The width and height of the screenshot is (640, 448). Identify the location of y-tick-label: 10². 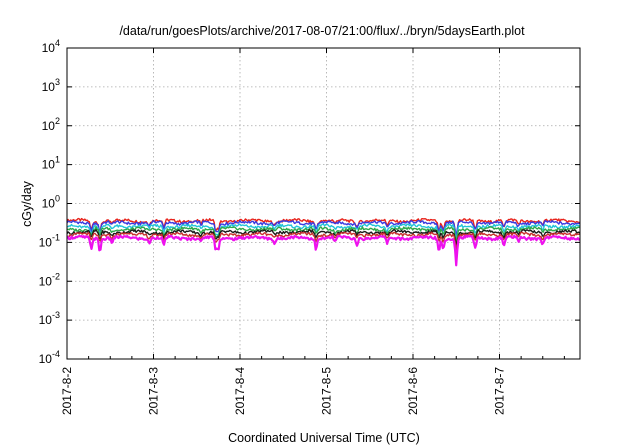
(51, 124).